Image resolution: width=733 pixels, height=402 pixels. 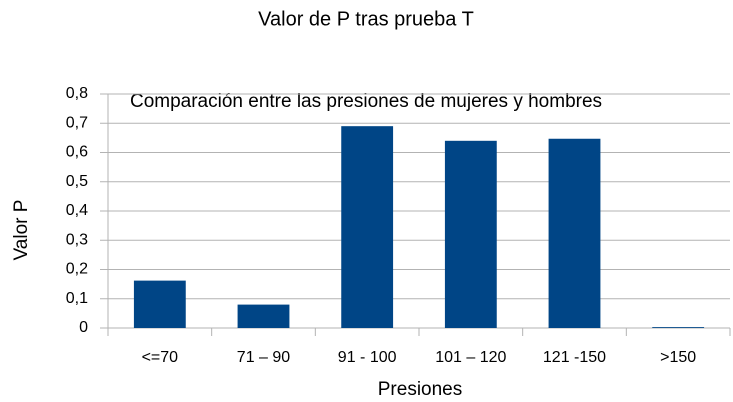 I want to click on x-tick-label: 121 -150, so click(x=574, y=357).